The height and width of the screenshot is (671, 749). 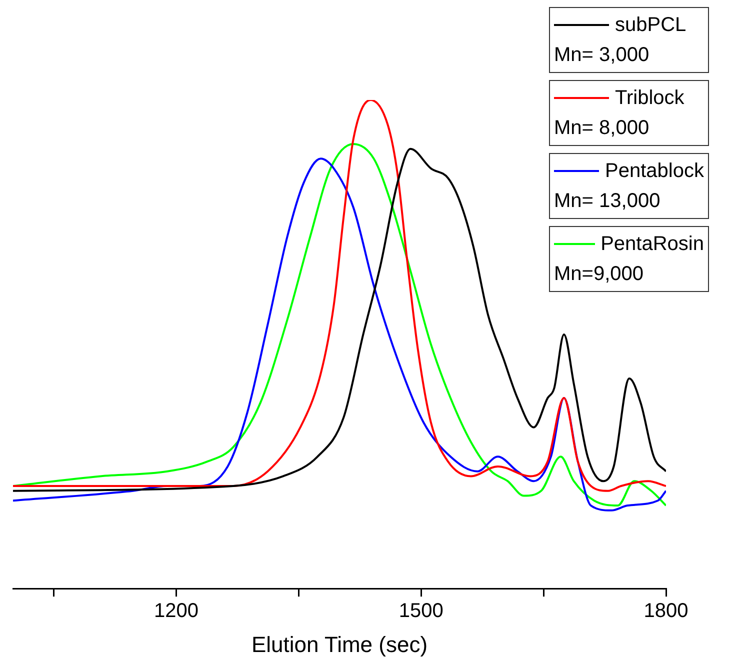 What do you see at coordinates (421, 611) in the screenshot?
I see `x-tick-label: 1500` at bounding box center [421, 611].